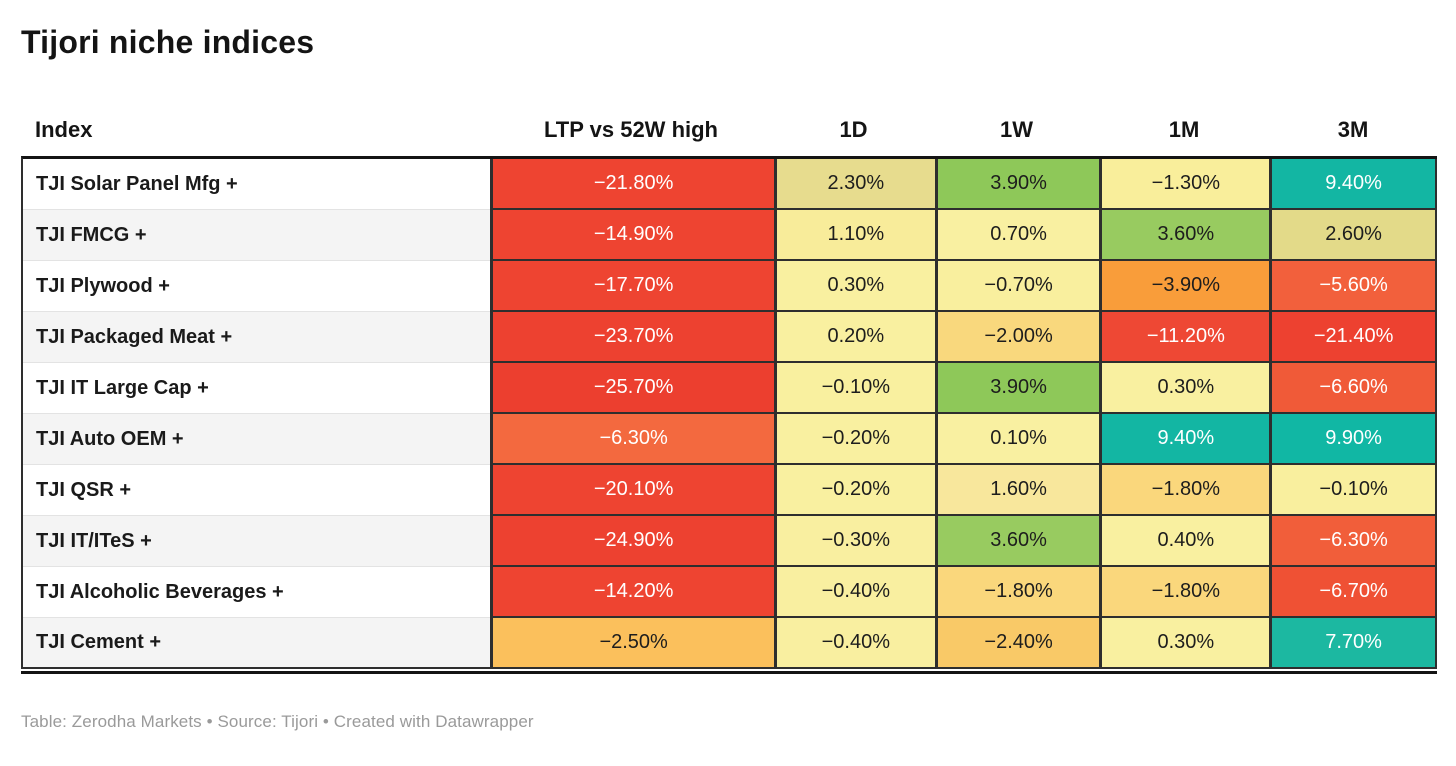 The height and width of the screenshot is (766, 1456). What do you see at coordinates (1017, 286) in the screenshot?
I see `value-cell: −0.70%` at bounding box center [1017, 286].